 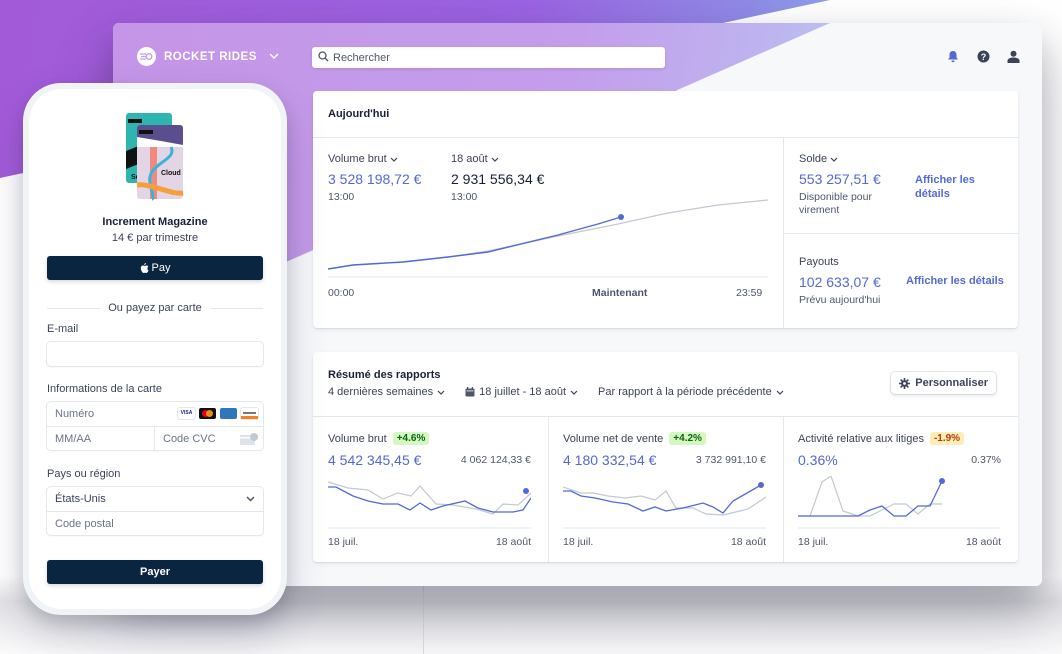 I want to click on postal-code-placeholder: Code postal, so click(x=84, y=523).